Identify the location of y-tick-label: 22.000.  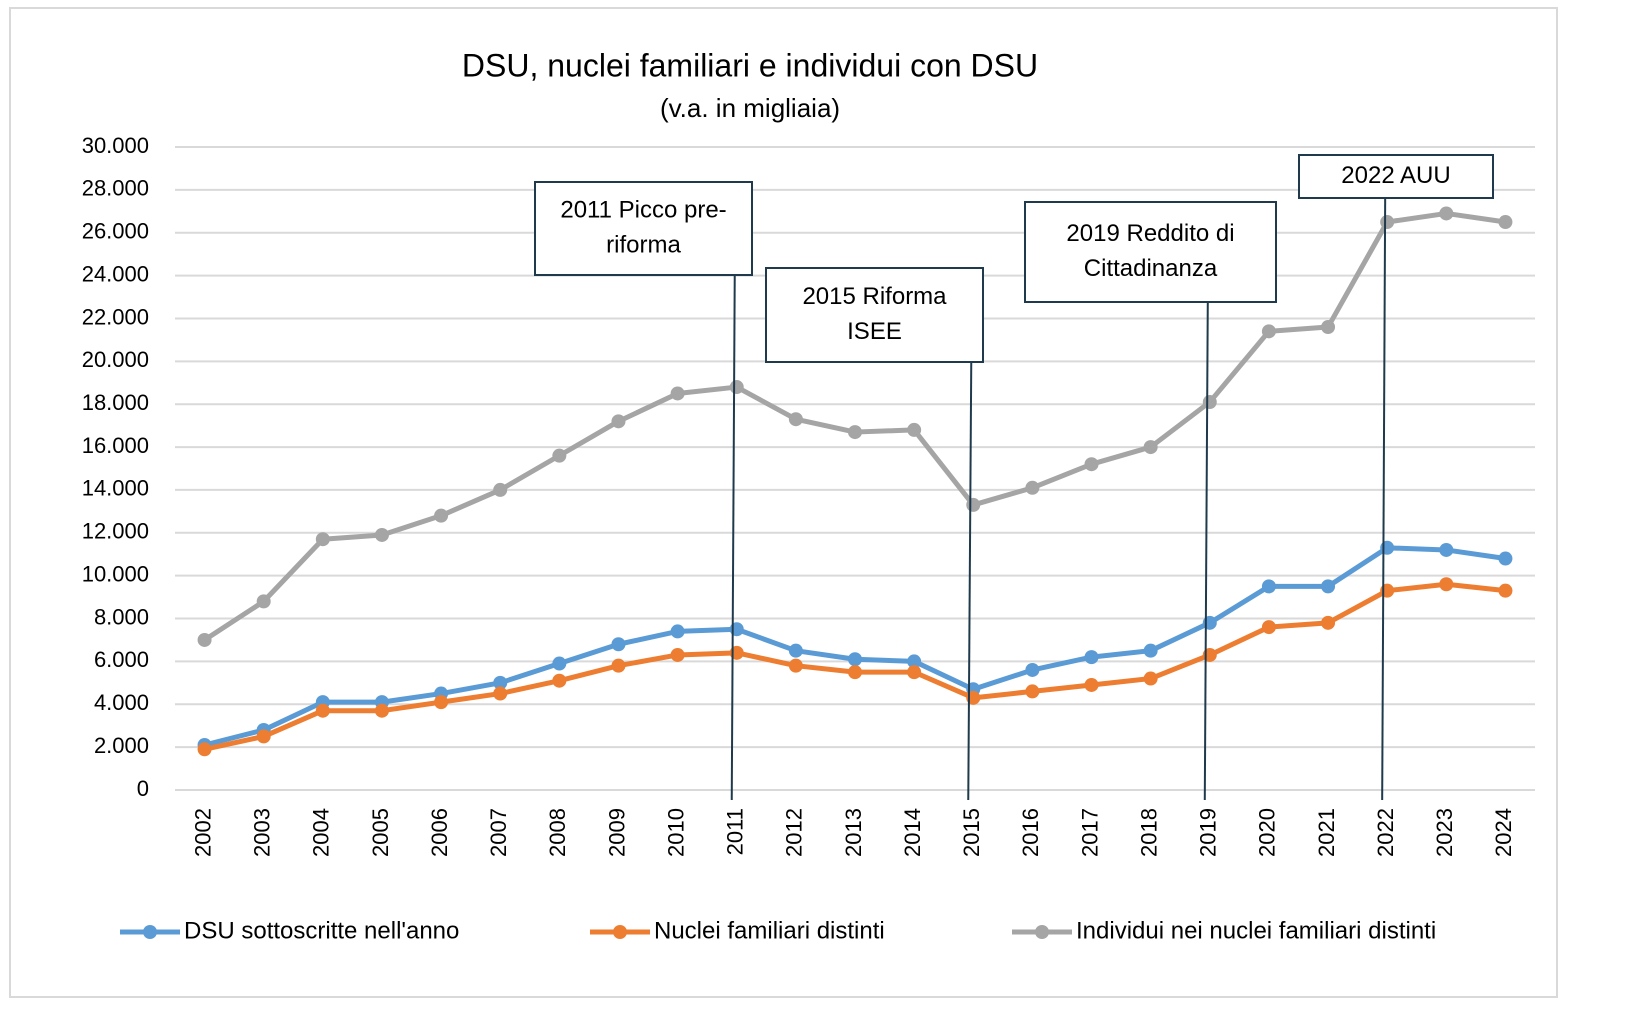
(115, 316).